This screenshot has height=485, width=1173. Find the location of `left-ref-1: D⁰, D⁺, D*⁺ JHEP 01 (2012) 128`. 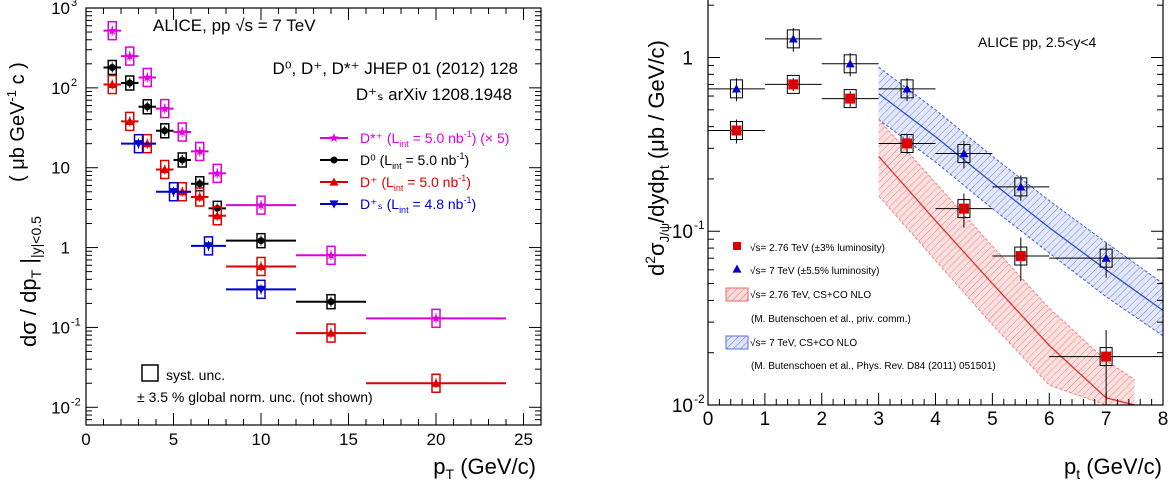

left-ref-1: D⁰, D⁺, D*⁺ JHEP 01 (2012) 128 is located at coordinates (395, 68).